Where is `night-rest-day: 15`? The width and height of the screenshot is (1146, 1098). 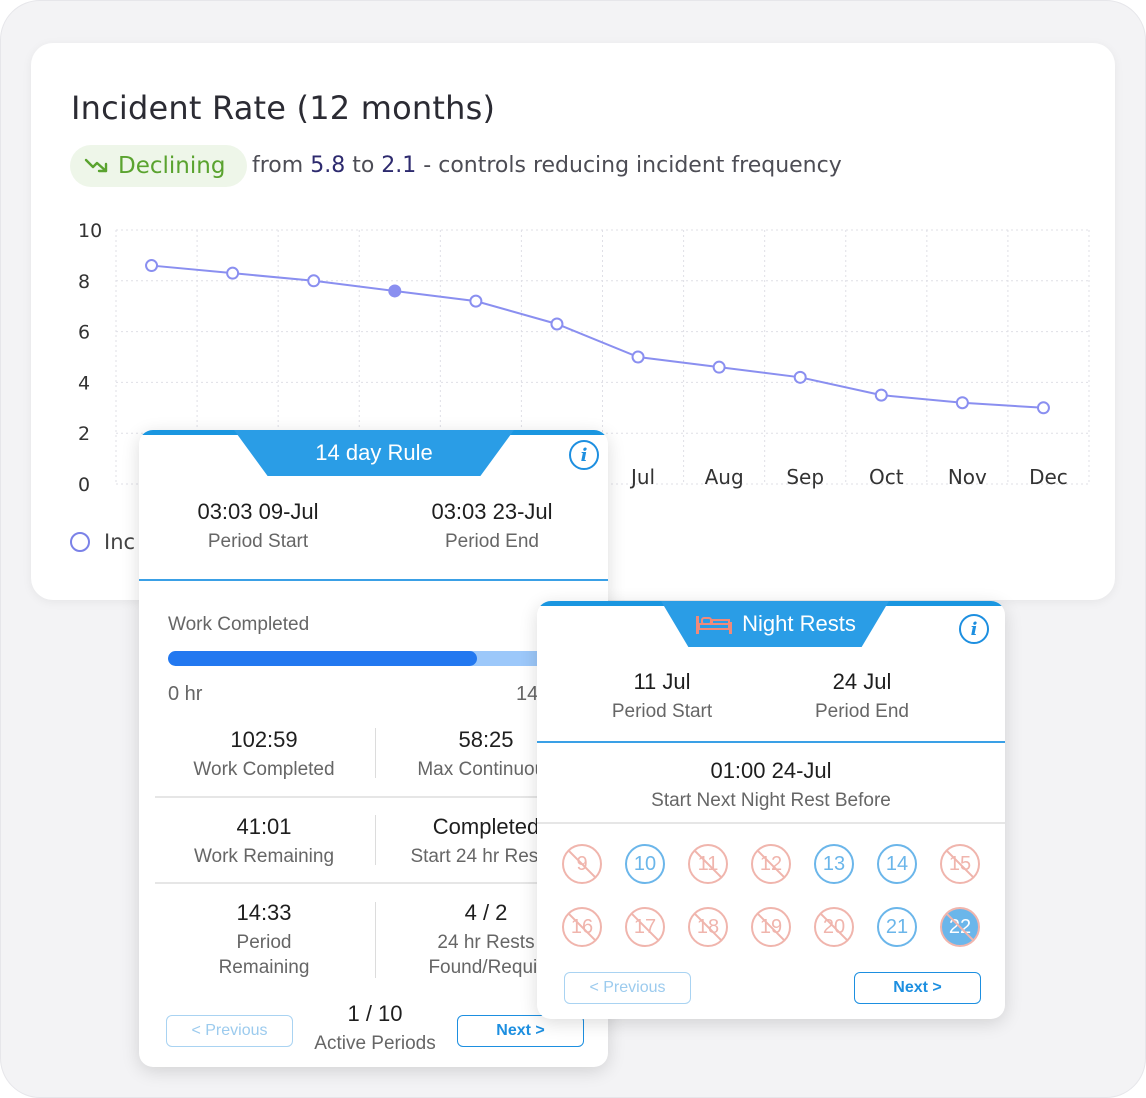 night-rest-day: 15 is located at coordinates (960, 864).